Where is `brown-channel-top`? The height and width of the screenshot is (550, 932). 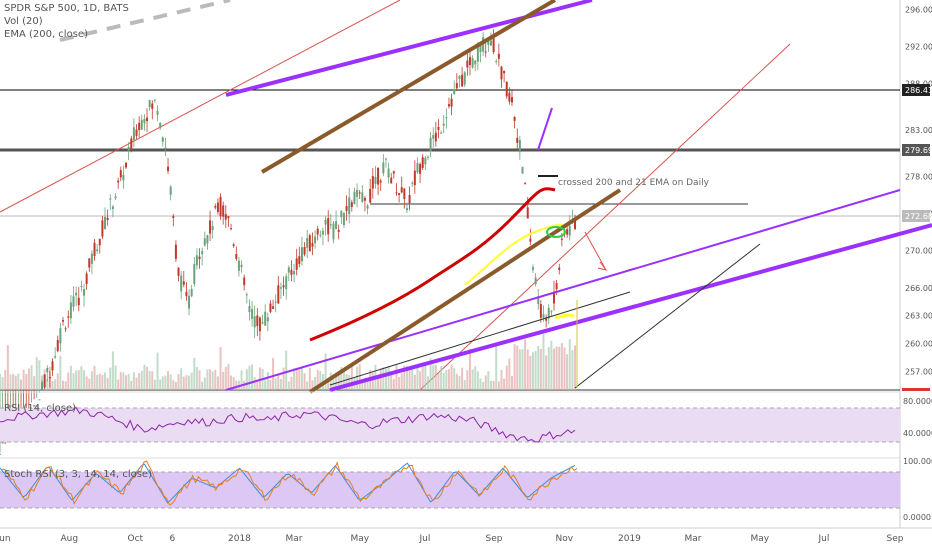 brown-channel-top is located at coordinates (408, 87).